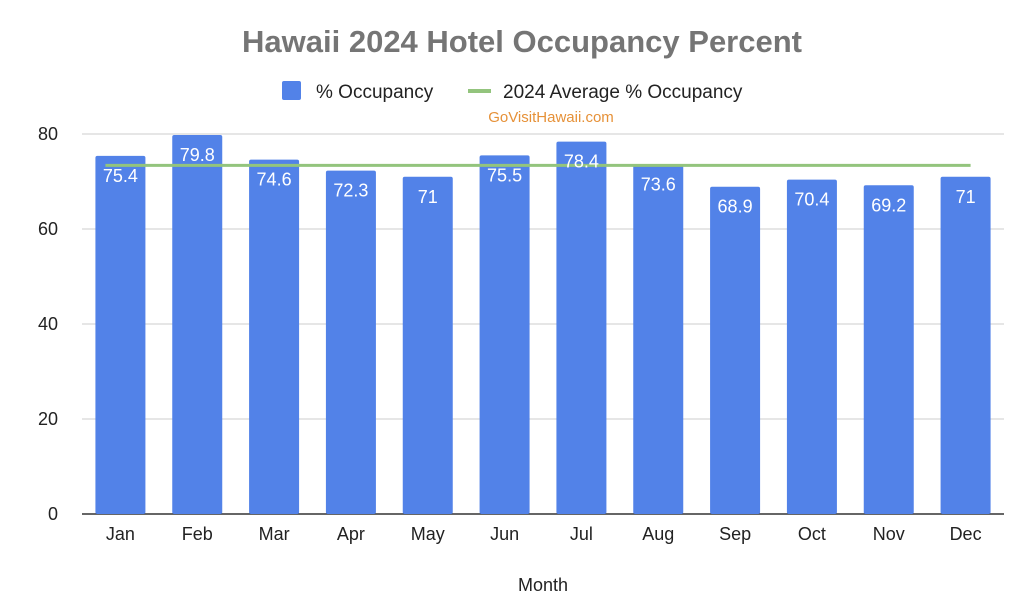 The image size is (1024, 597). I want to click on bar-dec, so click(965, 345).